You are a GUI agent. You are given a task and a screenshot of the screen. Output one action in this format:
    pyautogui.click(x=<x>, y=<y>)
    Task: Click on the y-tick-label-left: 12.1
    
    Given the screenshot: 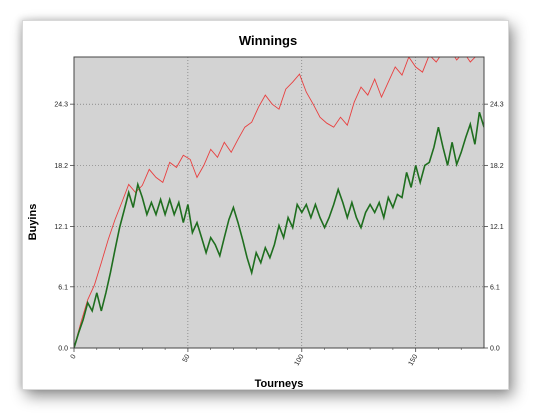 What is the action you would take?
    pyautogui.click(x=61, y=227)
    